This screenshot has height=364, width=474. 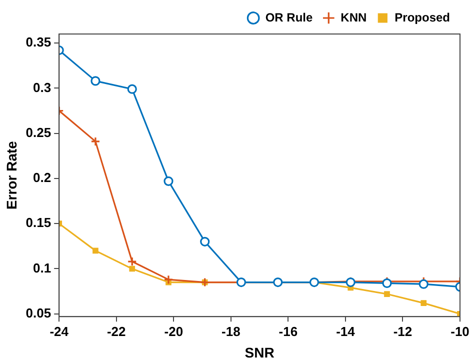 What do you see at coordinates (39, 312) in the screenshot?
I see `y-tick-label: 0.05` at bounding box center [39, 312].